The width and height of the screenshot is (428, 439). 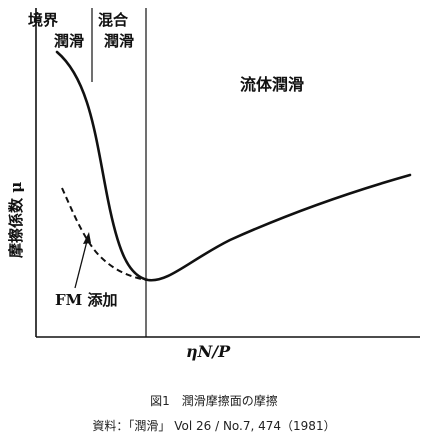 I want to click on y-axis-label: 摩擦係数 μ, so click(x=16, y=220).